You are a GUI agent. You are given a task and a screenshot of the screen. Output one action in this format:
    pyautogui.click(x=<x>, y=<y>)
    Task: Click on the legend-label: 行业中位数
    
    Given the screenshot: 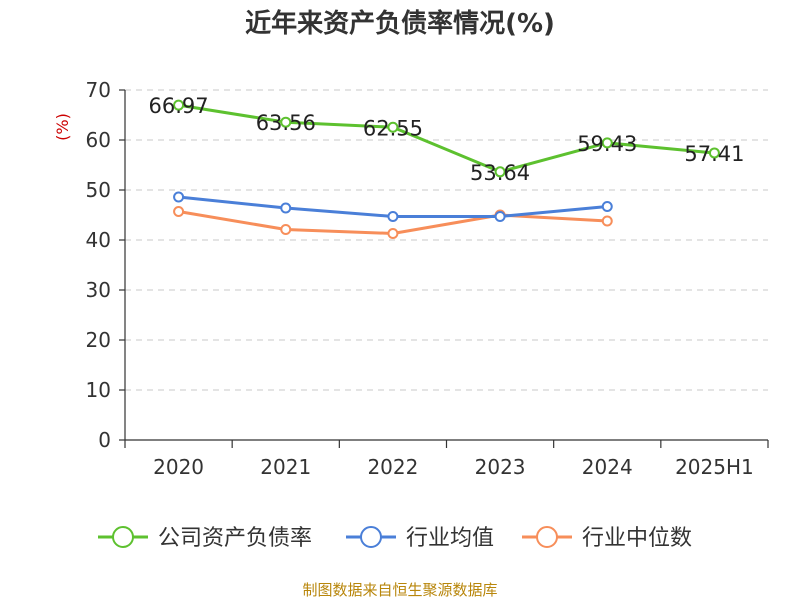 What is the action you would take?
    pyautogui.click(x=637, y=538)
    